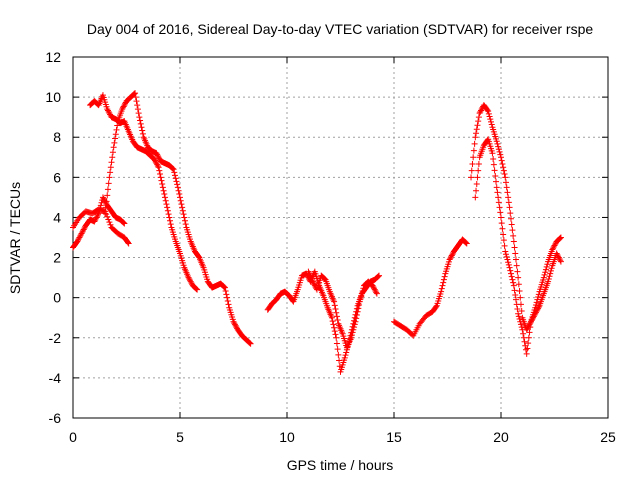  I want to click on y-tick-label: 6, so click(57, 177).